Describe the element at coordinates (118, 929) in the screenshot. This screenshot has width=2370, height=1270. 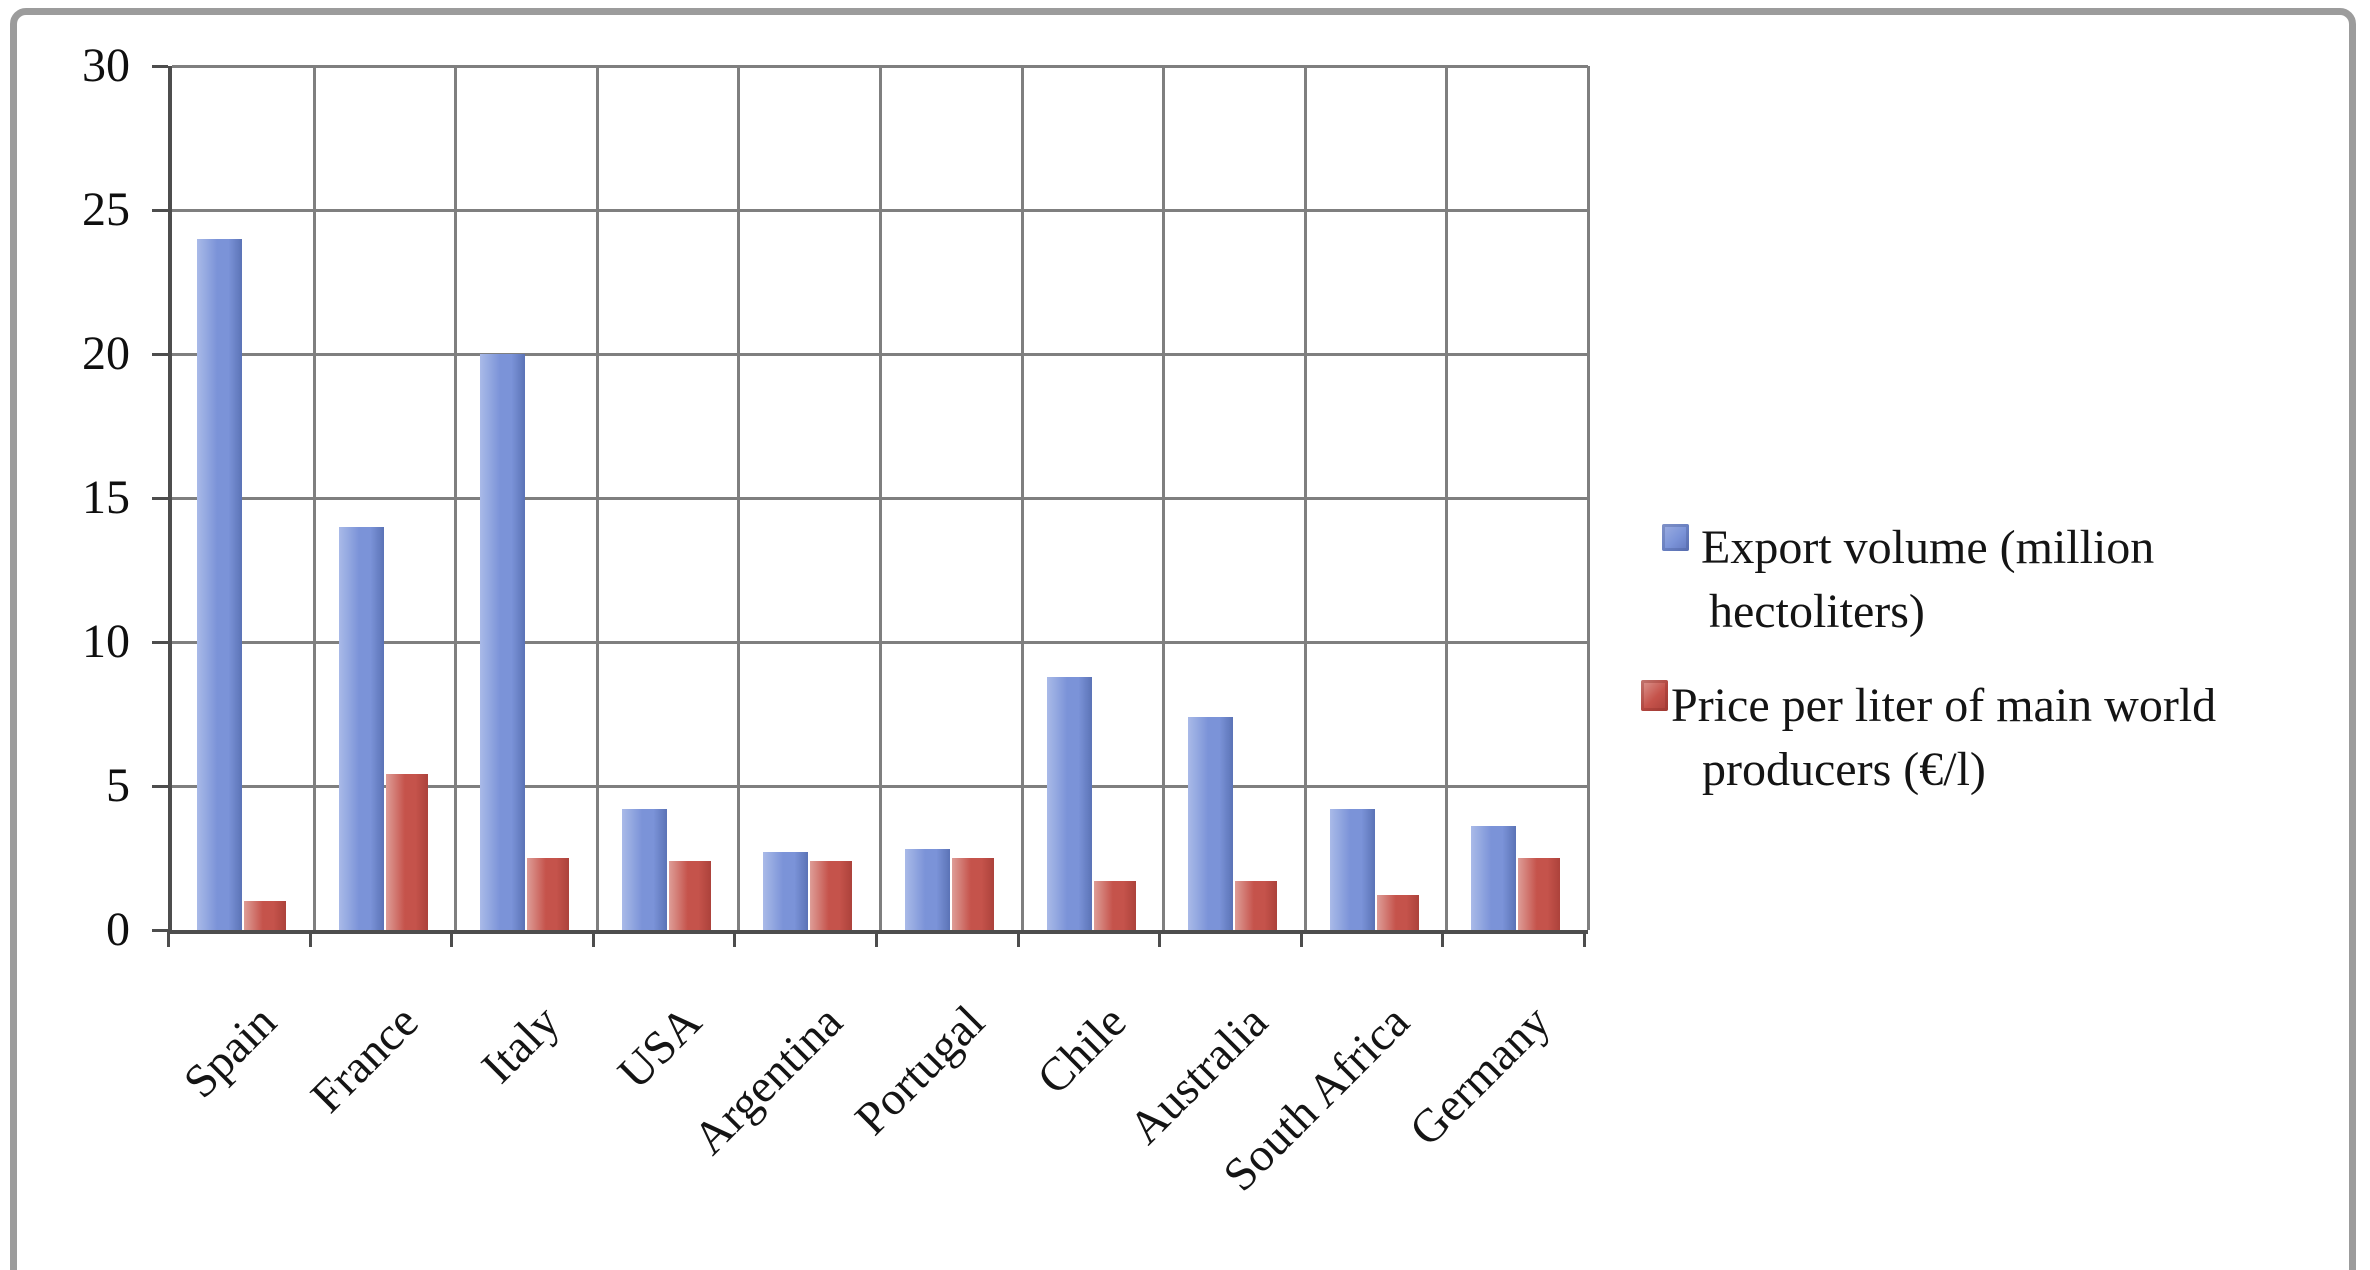
I see `y-tick-label-0: 0` at that location.